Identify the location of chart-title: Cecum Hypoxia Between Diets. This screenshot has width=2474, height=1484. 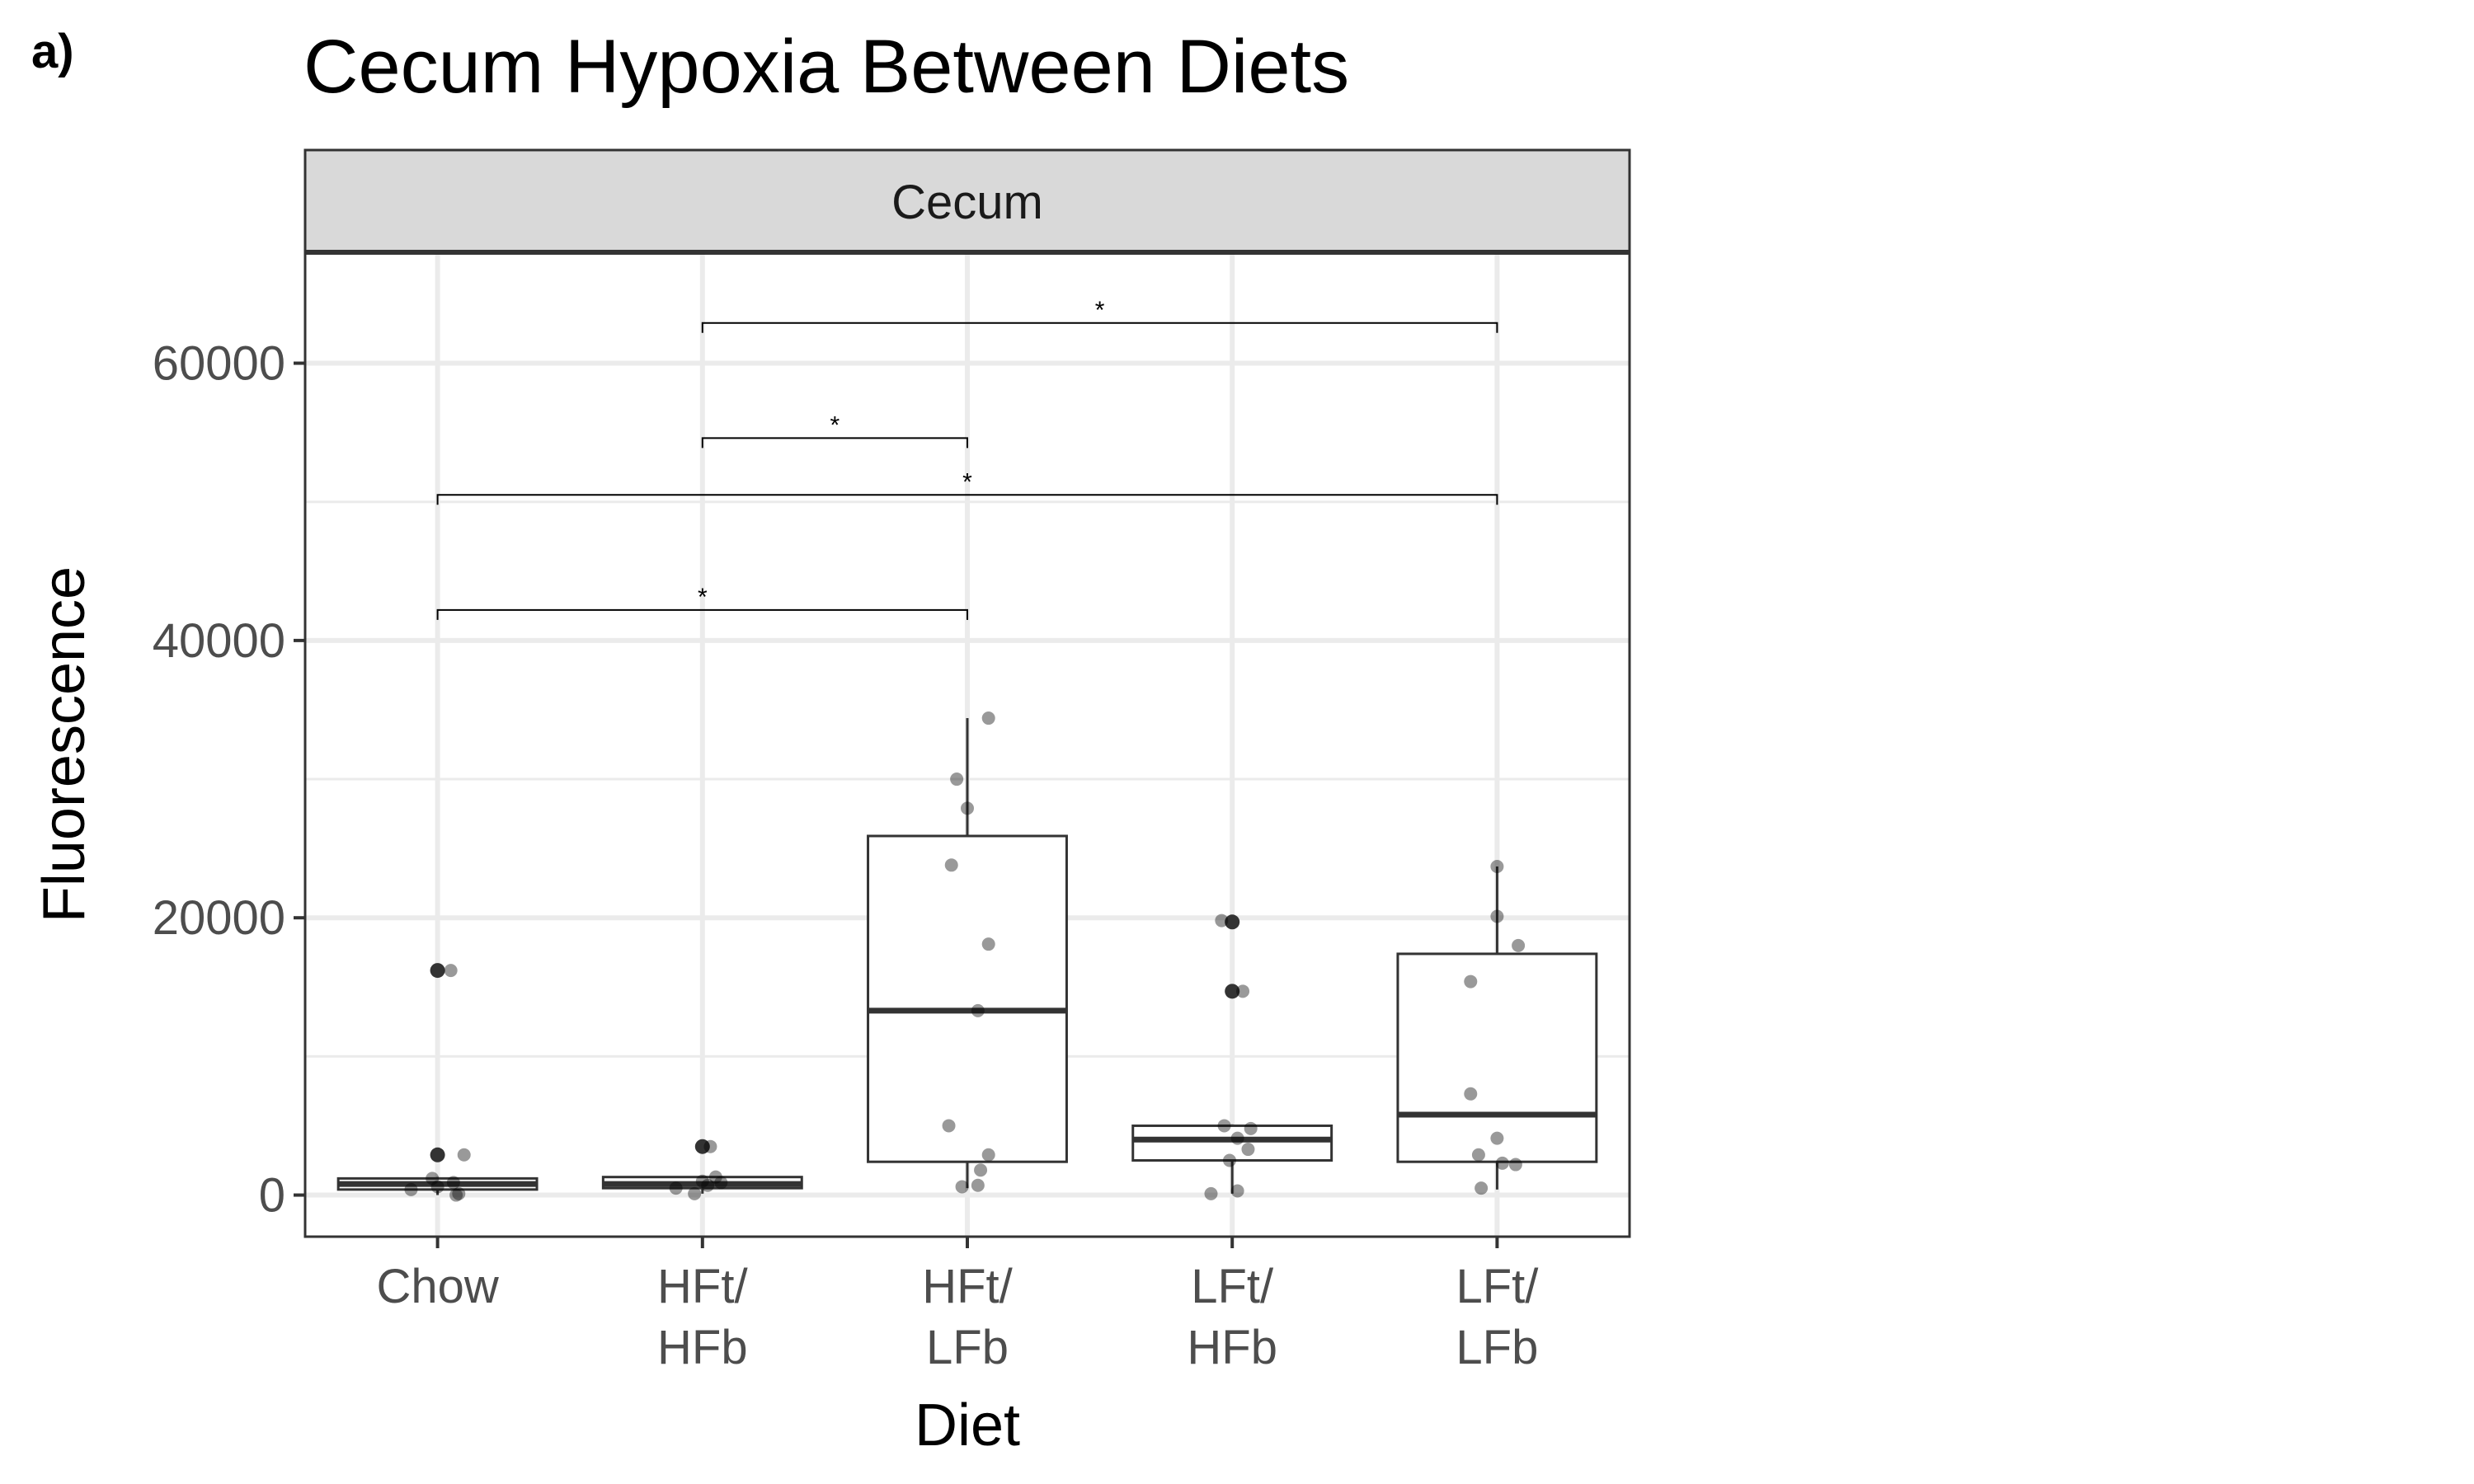
(826, 67).